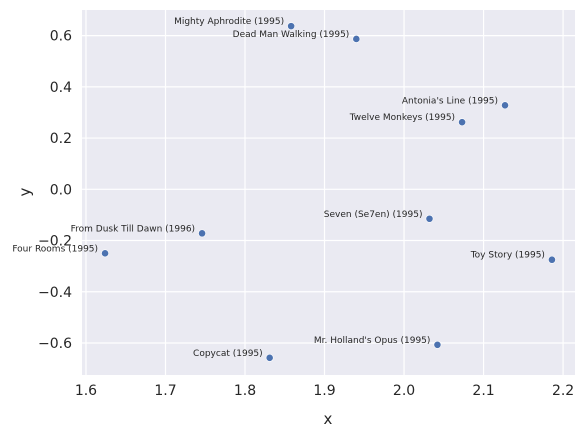 The height and width of the screenshot is (437, 585). What do you see at coordinates (25, 191) in the screenshot?
I see `y-axis-label: y` at bounding box center [25, 191].